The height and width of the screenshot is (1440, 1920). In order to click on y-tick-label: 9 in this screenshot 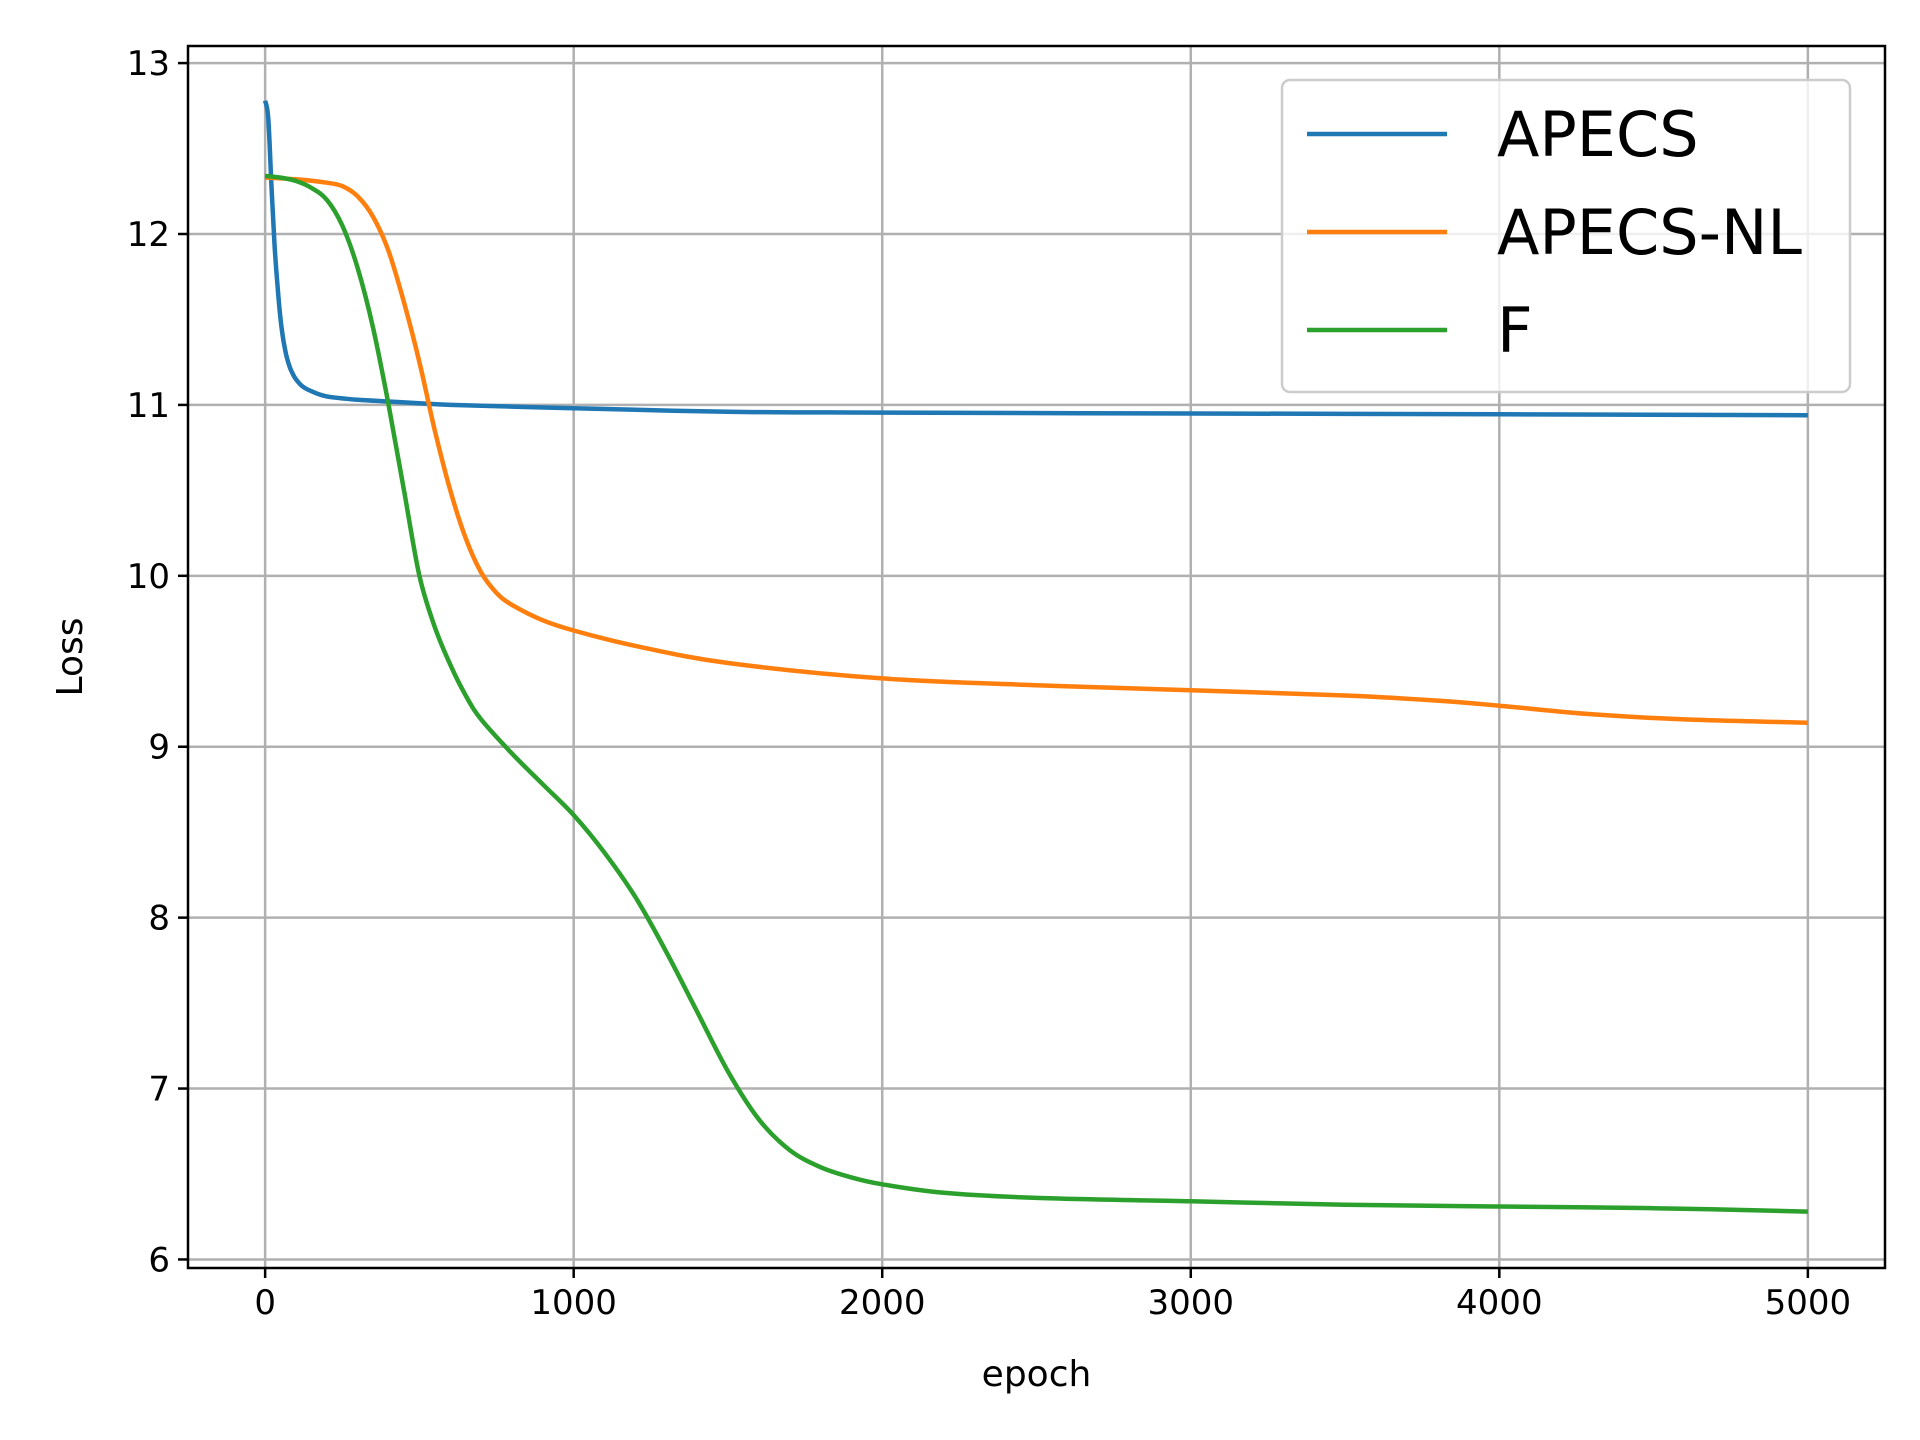, I will do `click(159, 748)`.